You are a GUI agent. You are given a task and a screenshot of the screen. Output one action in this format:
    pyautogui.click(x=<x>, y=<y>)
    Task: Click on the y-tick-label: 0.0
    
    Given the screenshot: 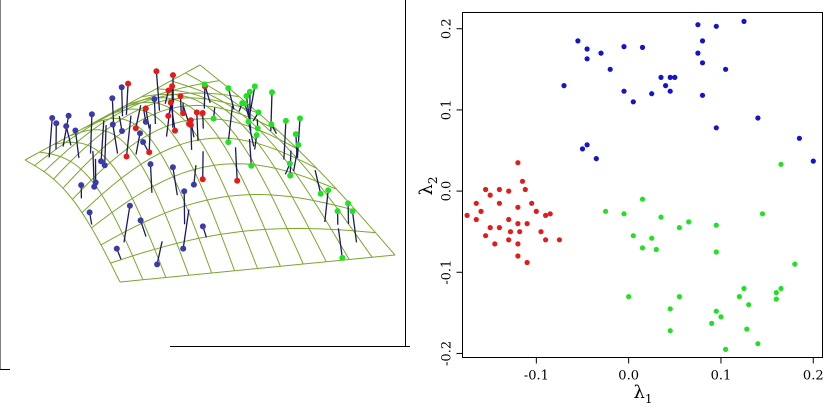 What is the action you would take?
    pyautogui.click(x=447, y=191)
    